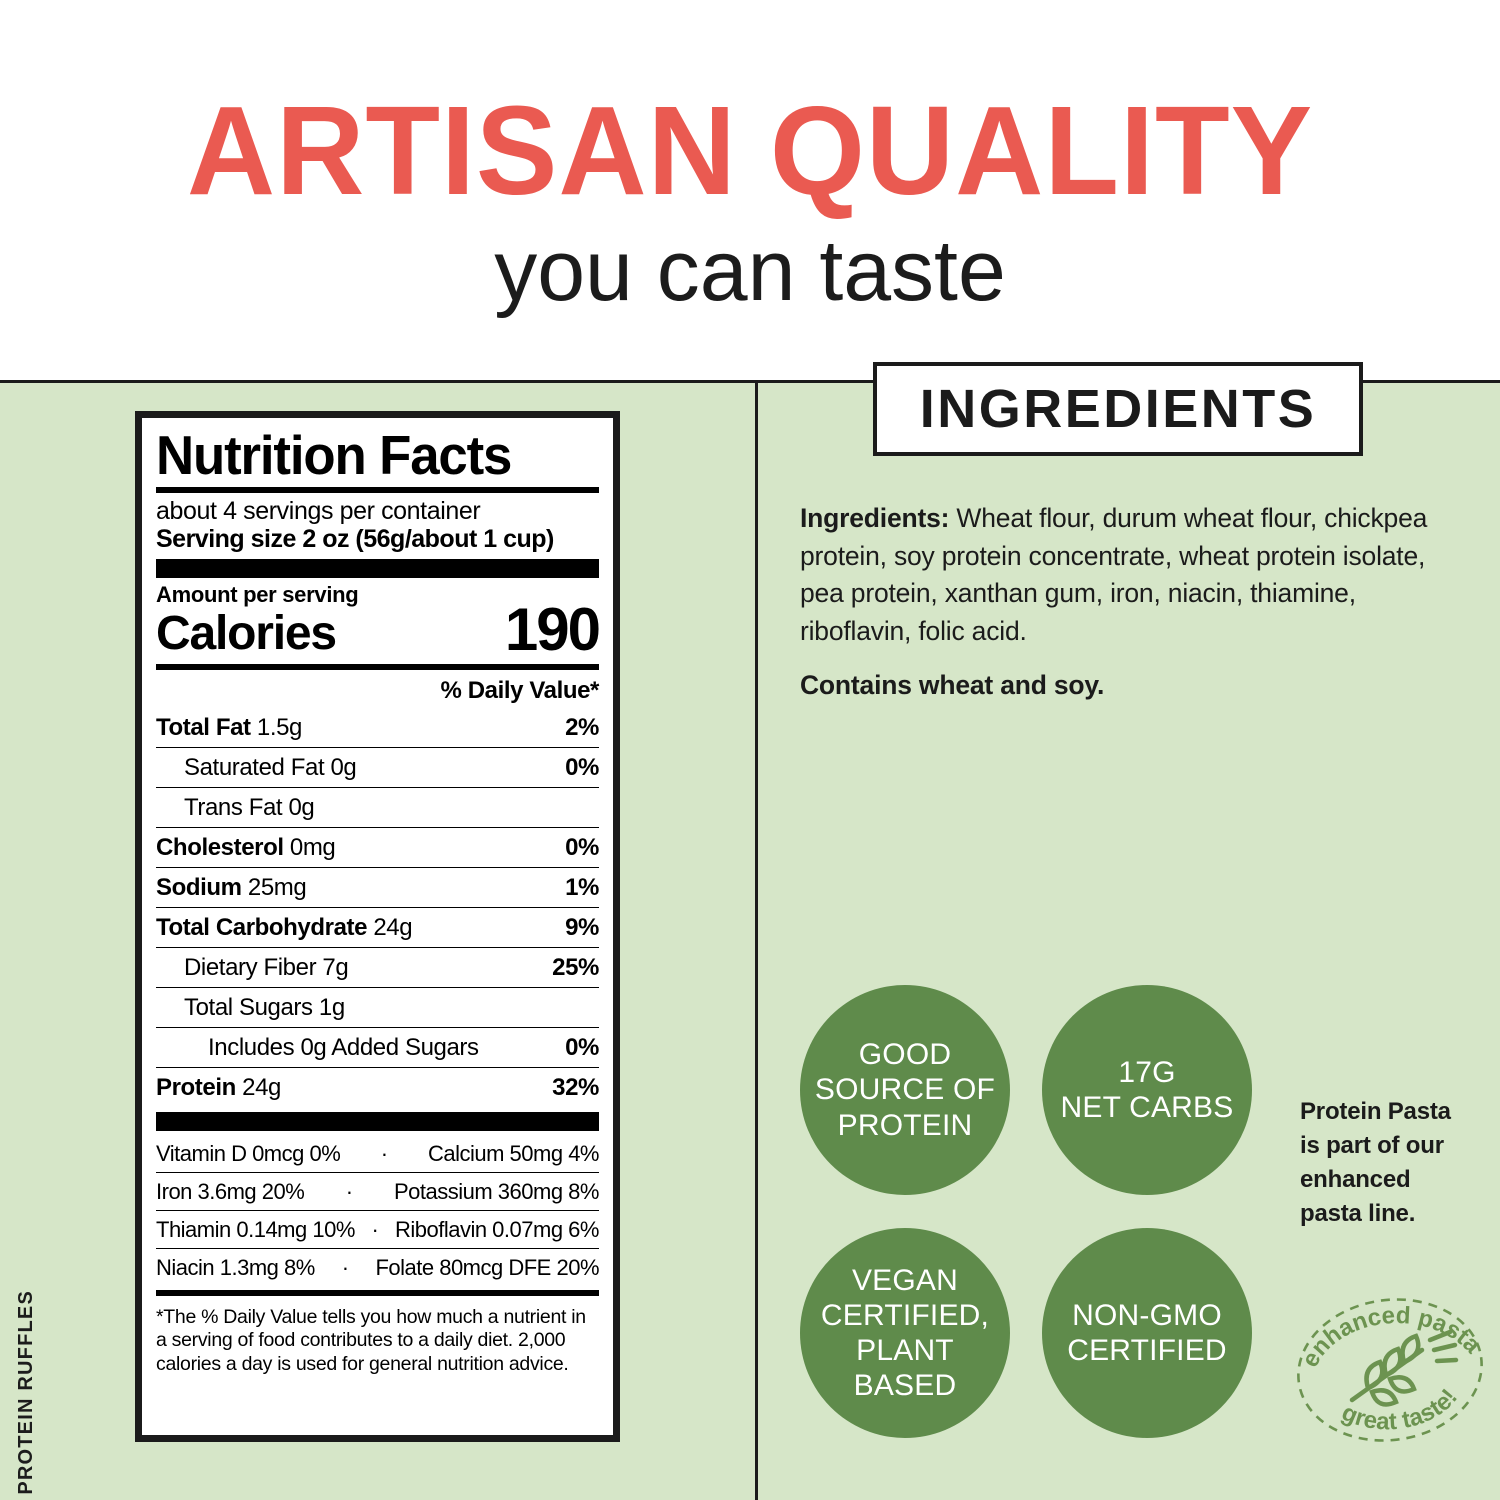 This screenshot has height=1500, width=1500. Describe the element at coordinates (513, 1153) in the screenshot. I see `micronutrient-right: Calcium 50mg 4%` at that location.